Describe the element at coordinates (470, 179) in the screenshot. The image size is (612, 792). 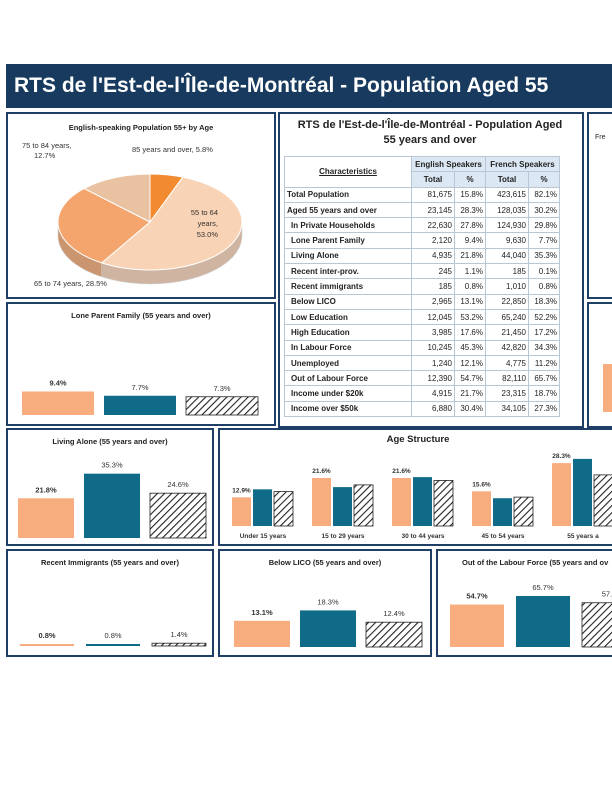
I see `col-english-pct: %` at that location.